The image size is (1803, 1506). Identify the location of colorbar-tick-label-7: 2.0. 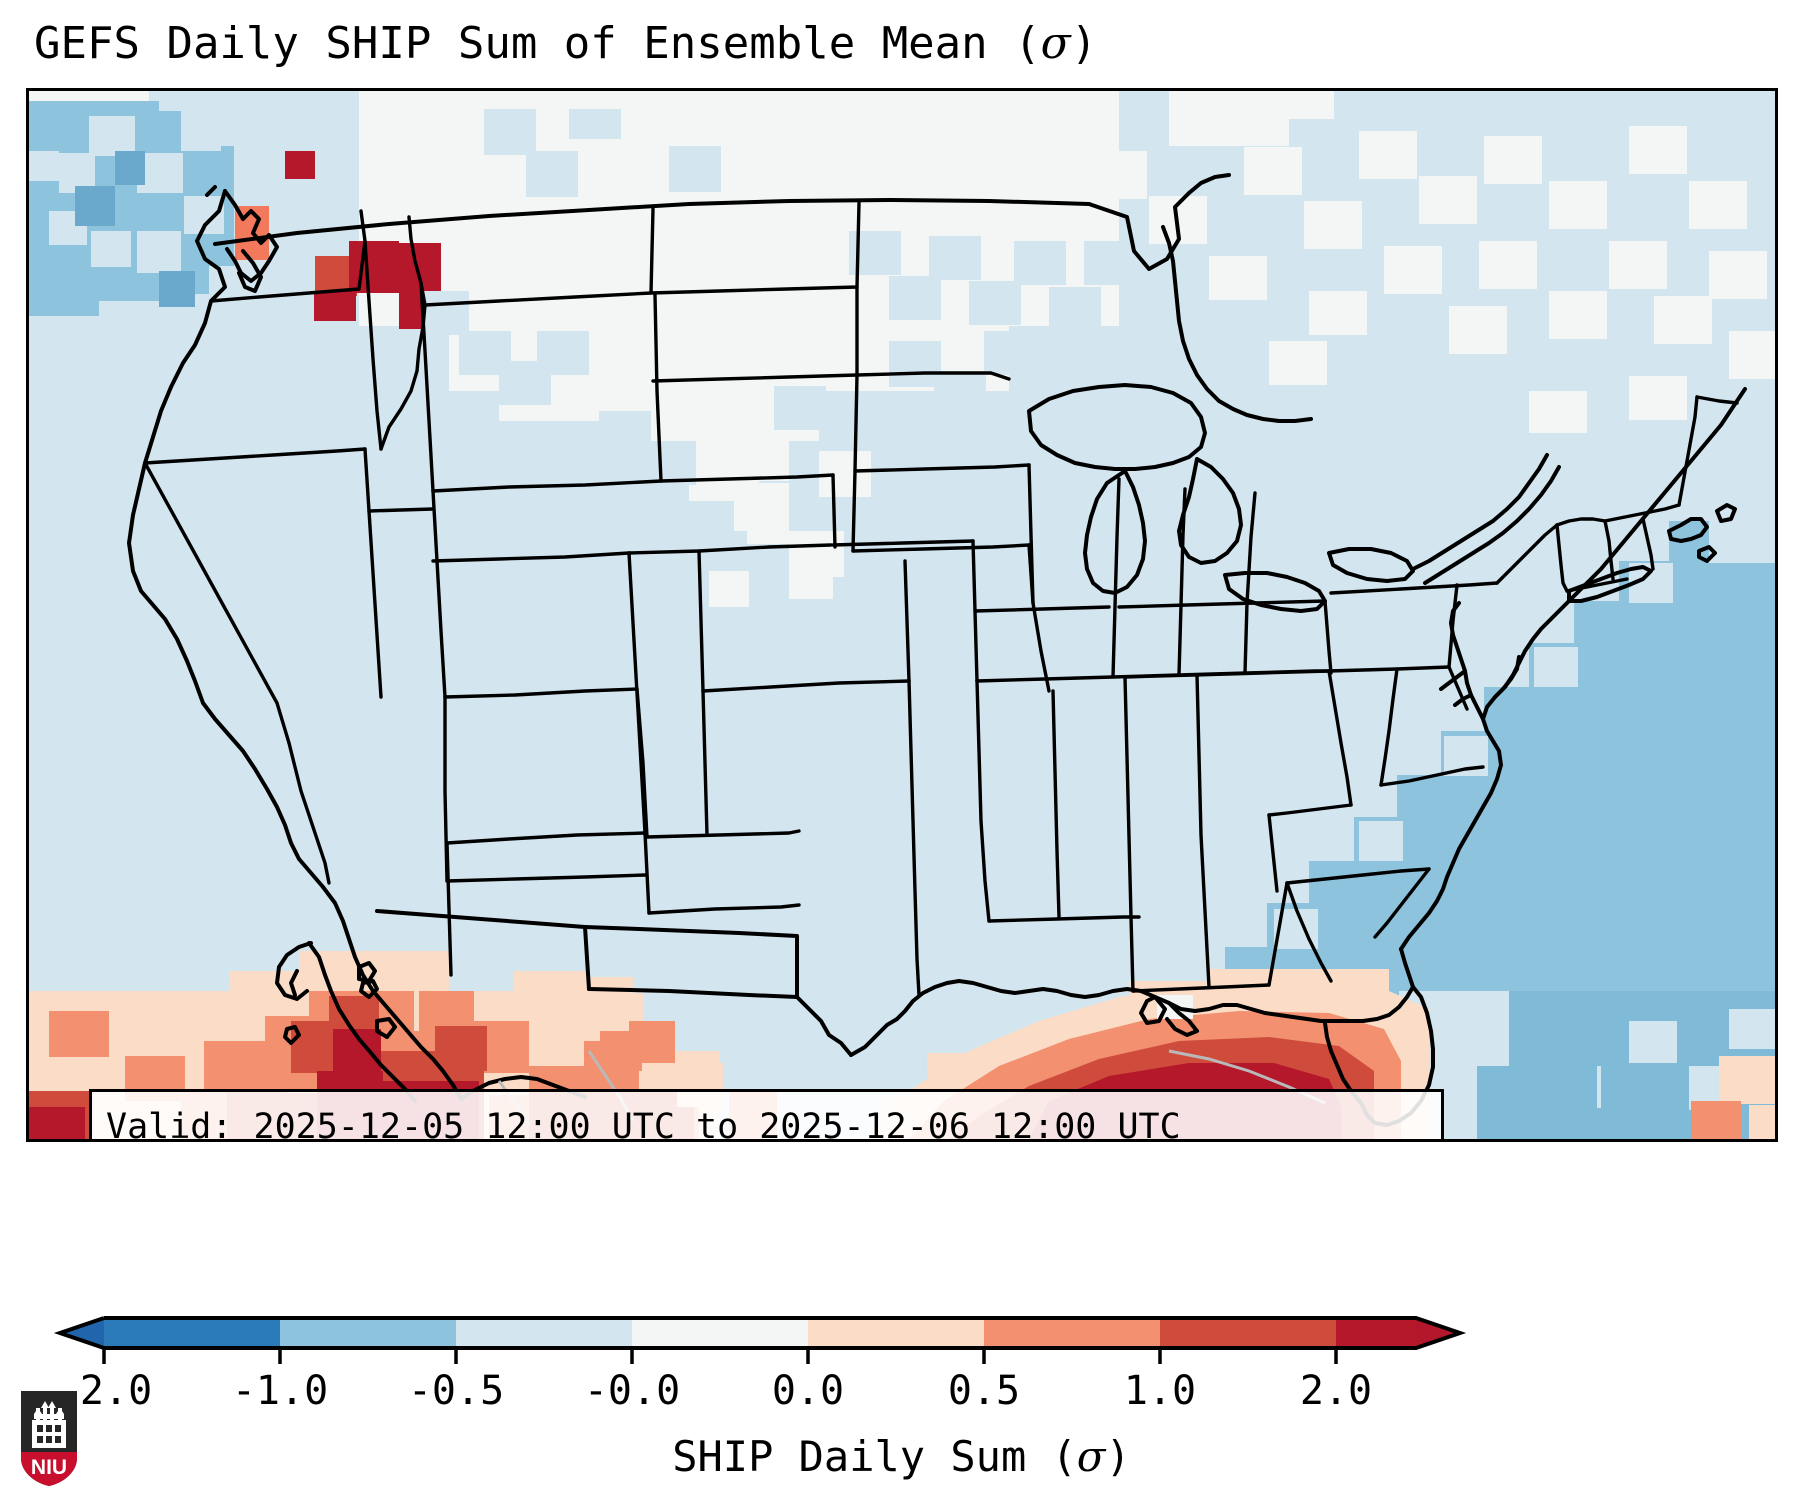
(1336, 1391).